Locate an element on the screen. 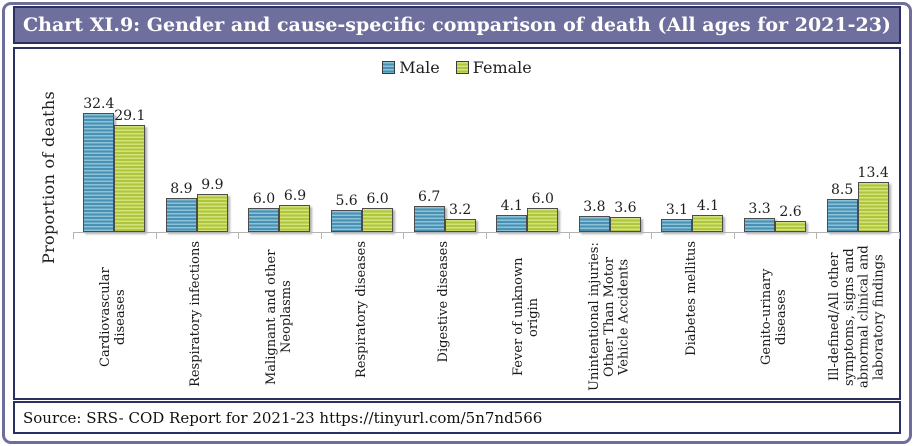 This screenshot has width=914, height=446. female-bar: 29.1 is located at coordinates (129, 170).